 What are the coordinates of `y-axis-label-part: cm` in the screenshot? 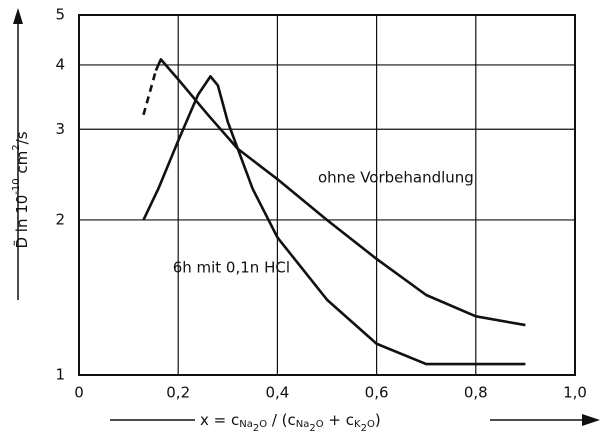 It's located at (22, 165).